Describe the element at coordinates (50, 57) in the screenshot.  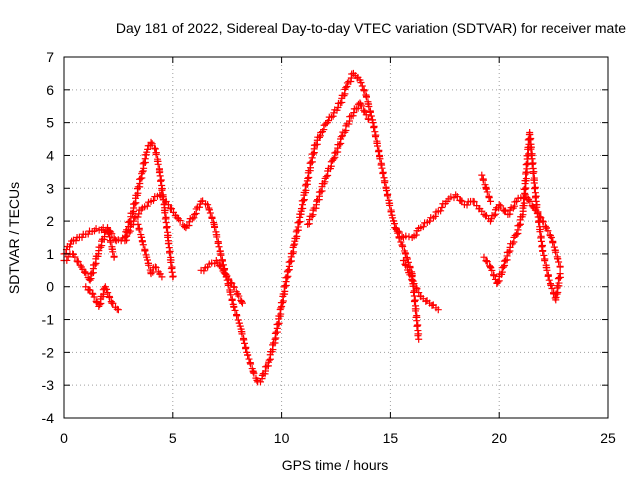
I see `y-tick-label: 7` at that location.